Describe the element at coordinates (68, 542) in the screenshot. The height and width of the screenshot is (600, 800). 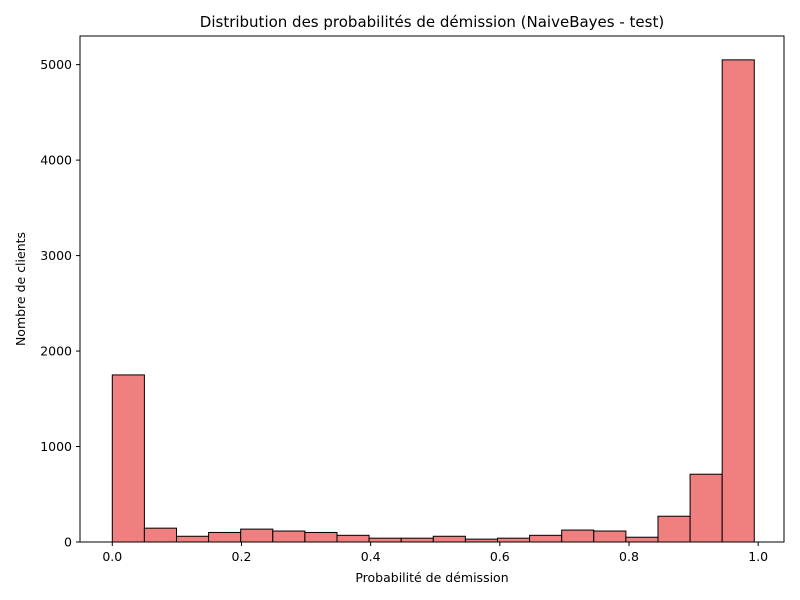
I see `y-tick-label: 0` at that location.